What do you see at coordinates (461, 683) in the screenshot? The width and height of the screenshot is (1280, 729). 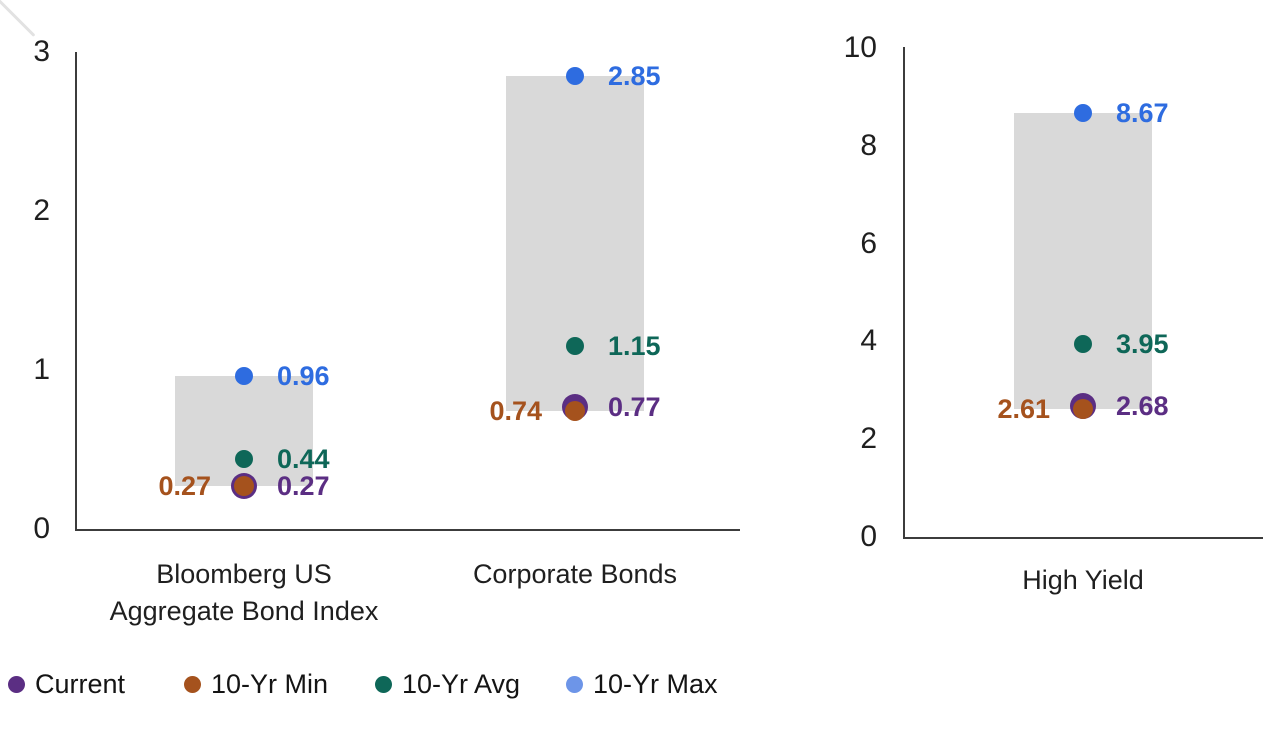 I see `legend-label-10yr-avg: 10-Yr Avg` at bounding box center [461, 683].